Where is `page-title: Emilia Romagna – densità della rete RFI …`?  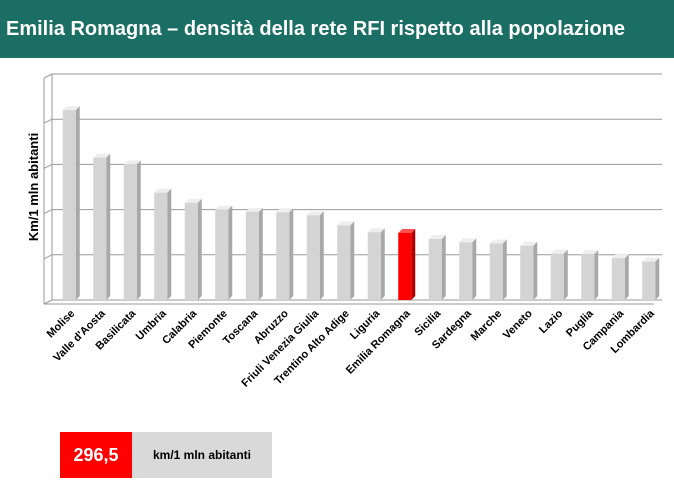 page-title: Emilia Romagna – densità della rete RFI … is located at coordinates (337, 29).